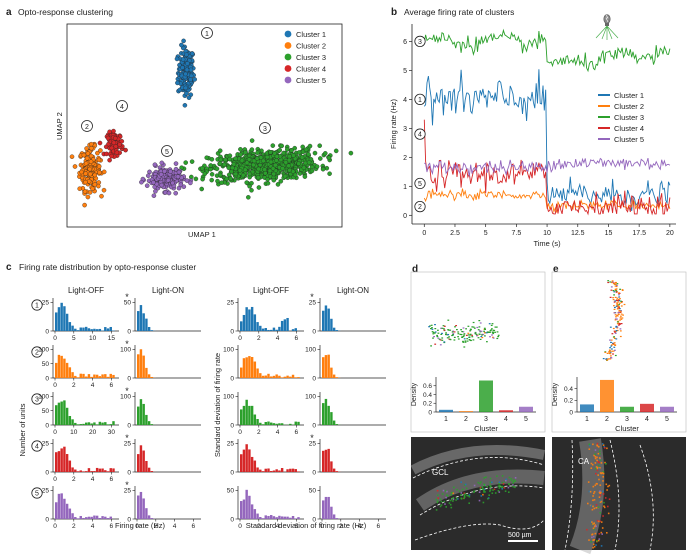 This screenshot has height=557, width=700. I want to click on panel-b-legend-label-5: Cluster 5, so click(629, 139).